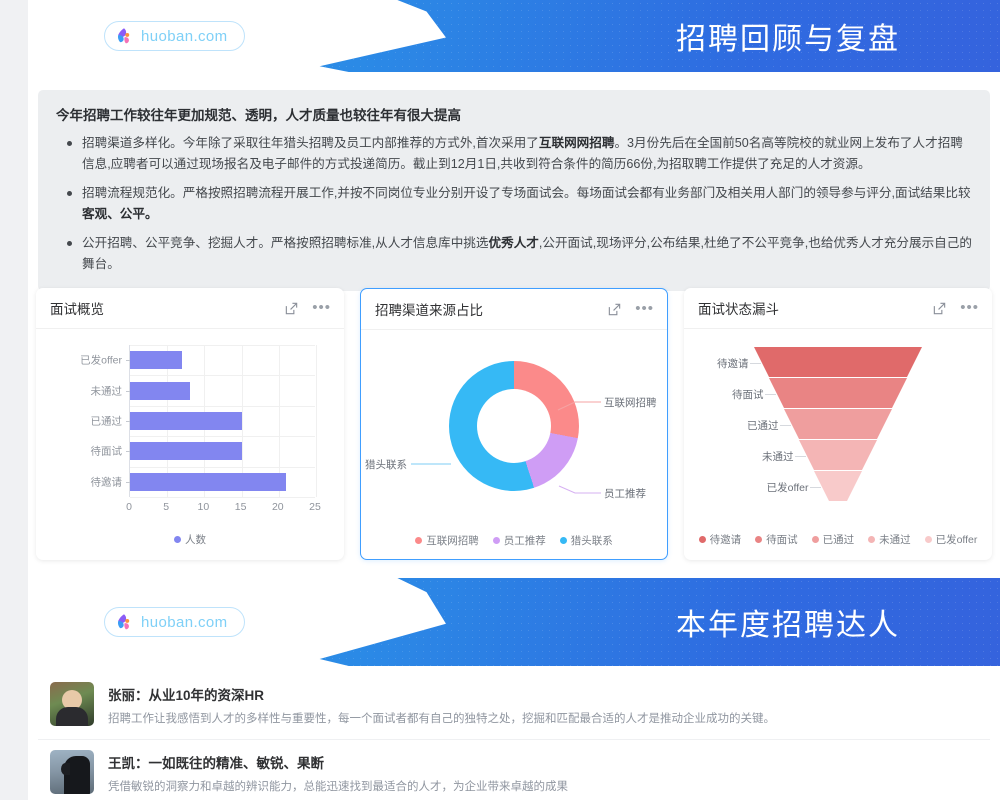 Image resolution: width=1000 pixels, height=800 pixels. What do you see at coordinates (733, 363) in the screenshot?
I see `funnel-label: 待邀请` at bounding box center [733, 363].